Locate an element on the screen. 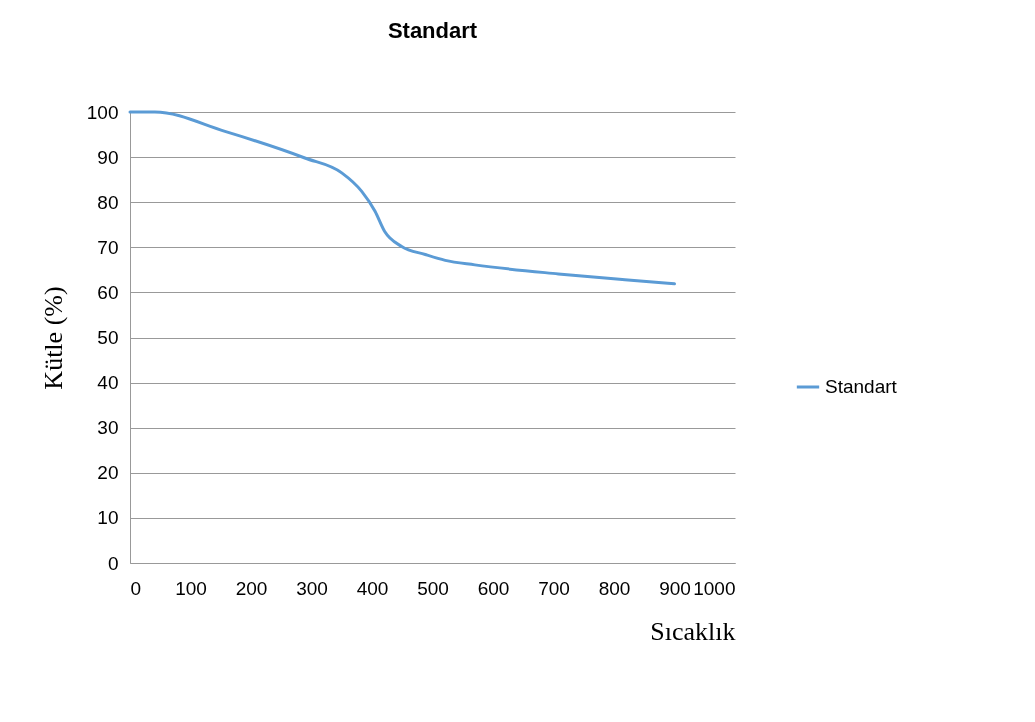 Image resolution: width=1035 pixels, height=722 pixels. y-tick-label: 20 is located at coordinates (108, 473).